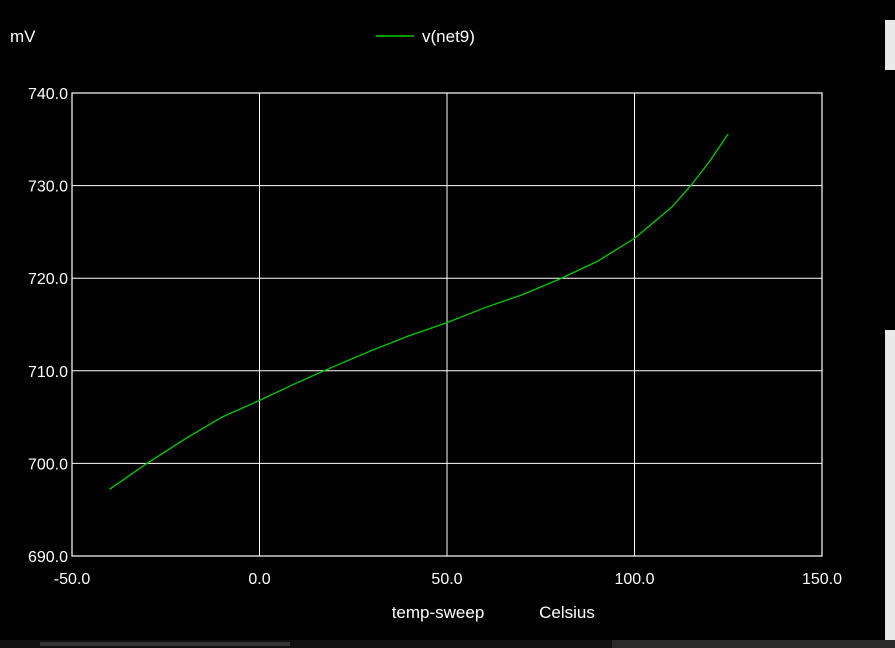 This screenshot has height=648, width=895. I want to click on y-tick-label: 730.0, so click(48, 187).